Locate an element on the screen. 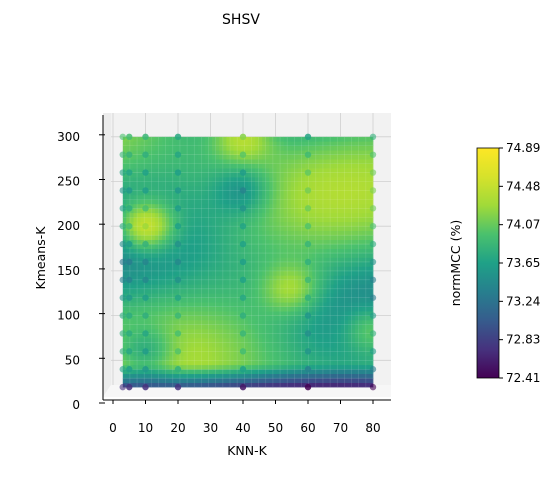 This screenshot has height=504, width=558. y-tick-label: 100 is located at coordinates (68, 316).